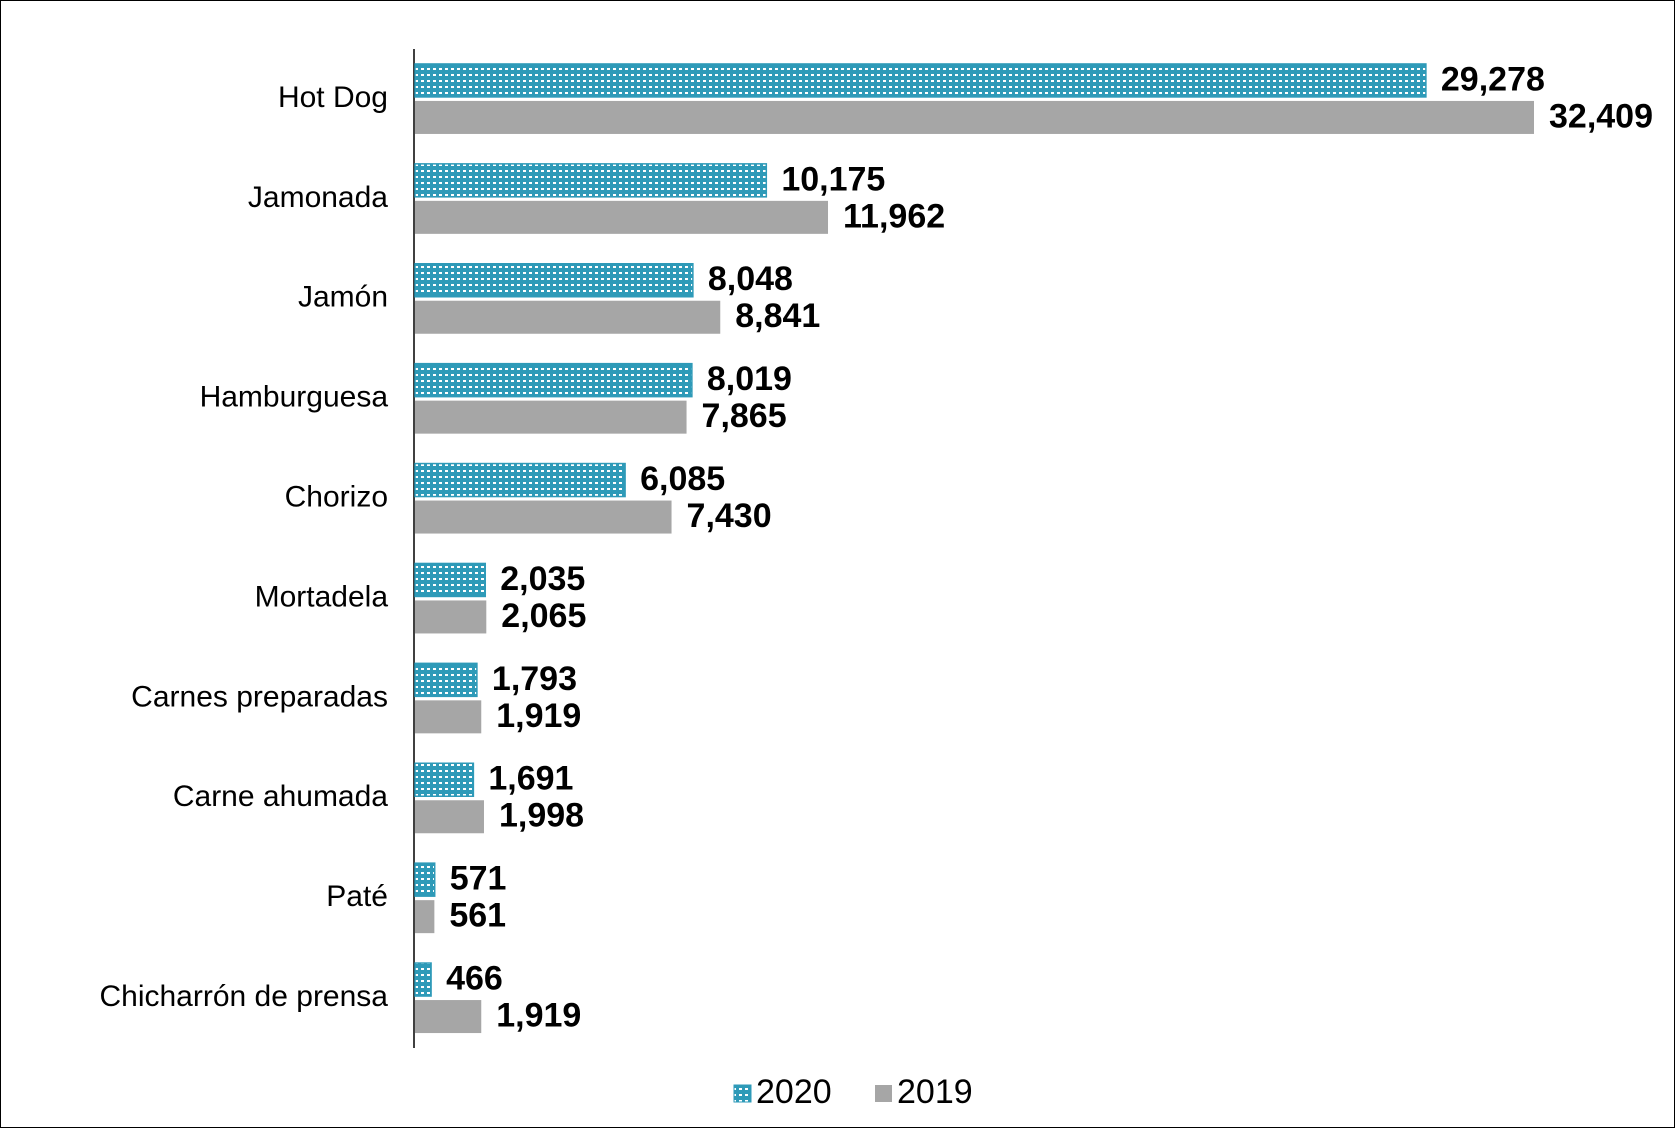 The image size is (1677, 1130). I want to click on category-label: Paté, so click(357, 896).